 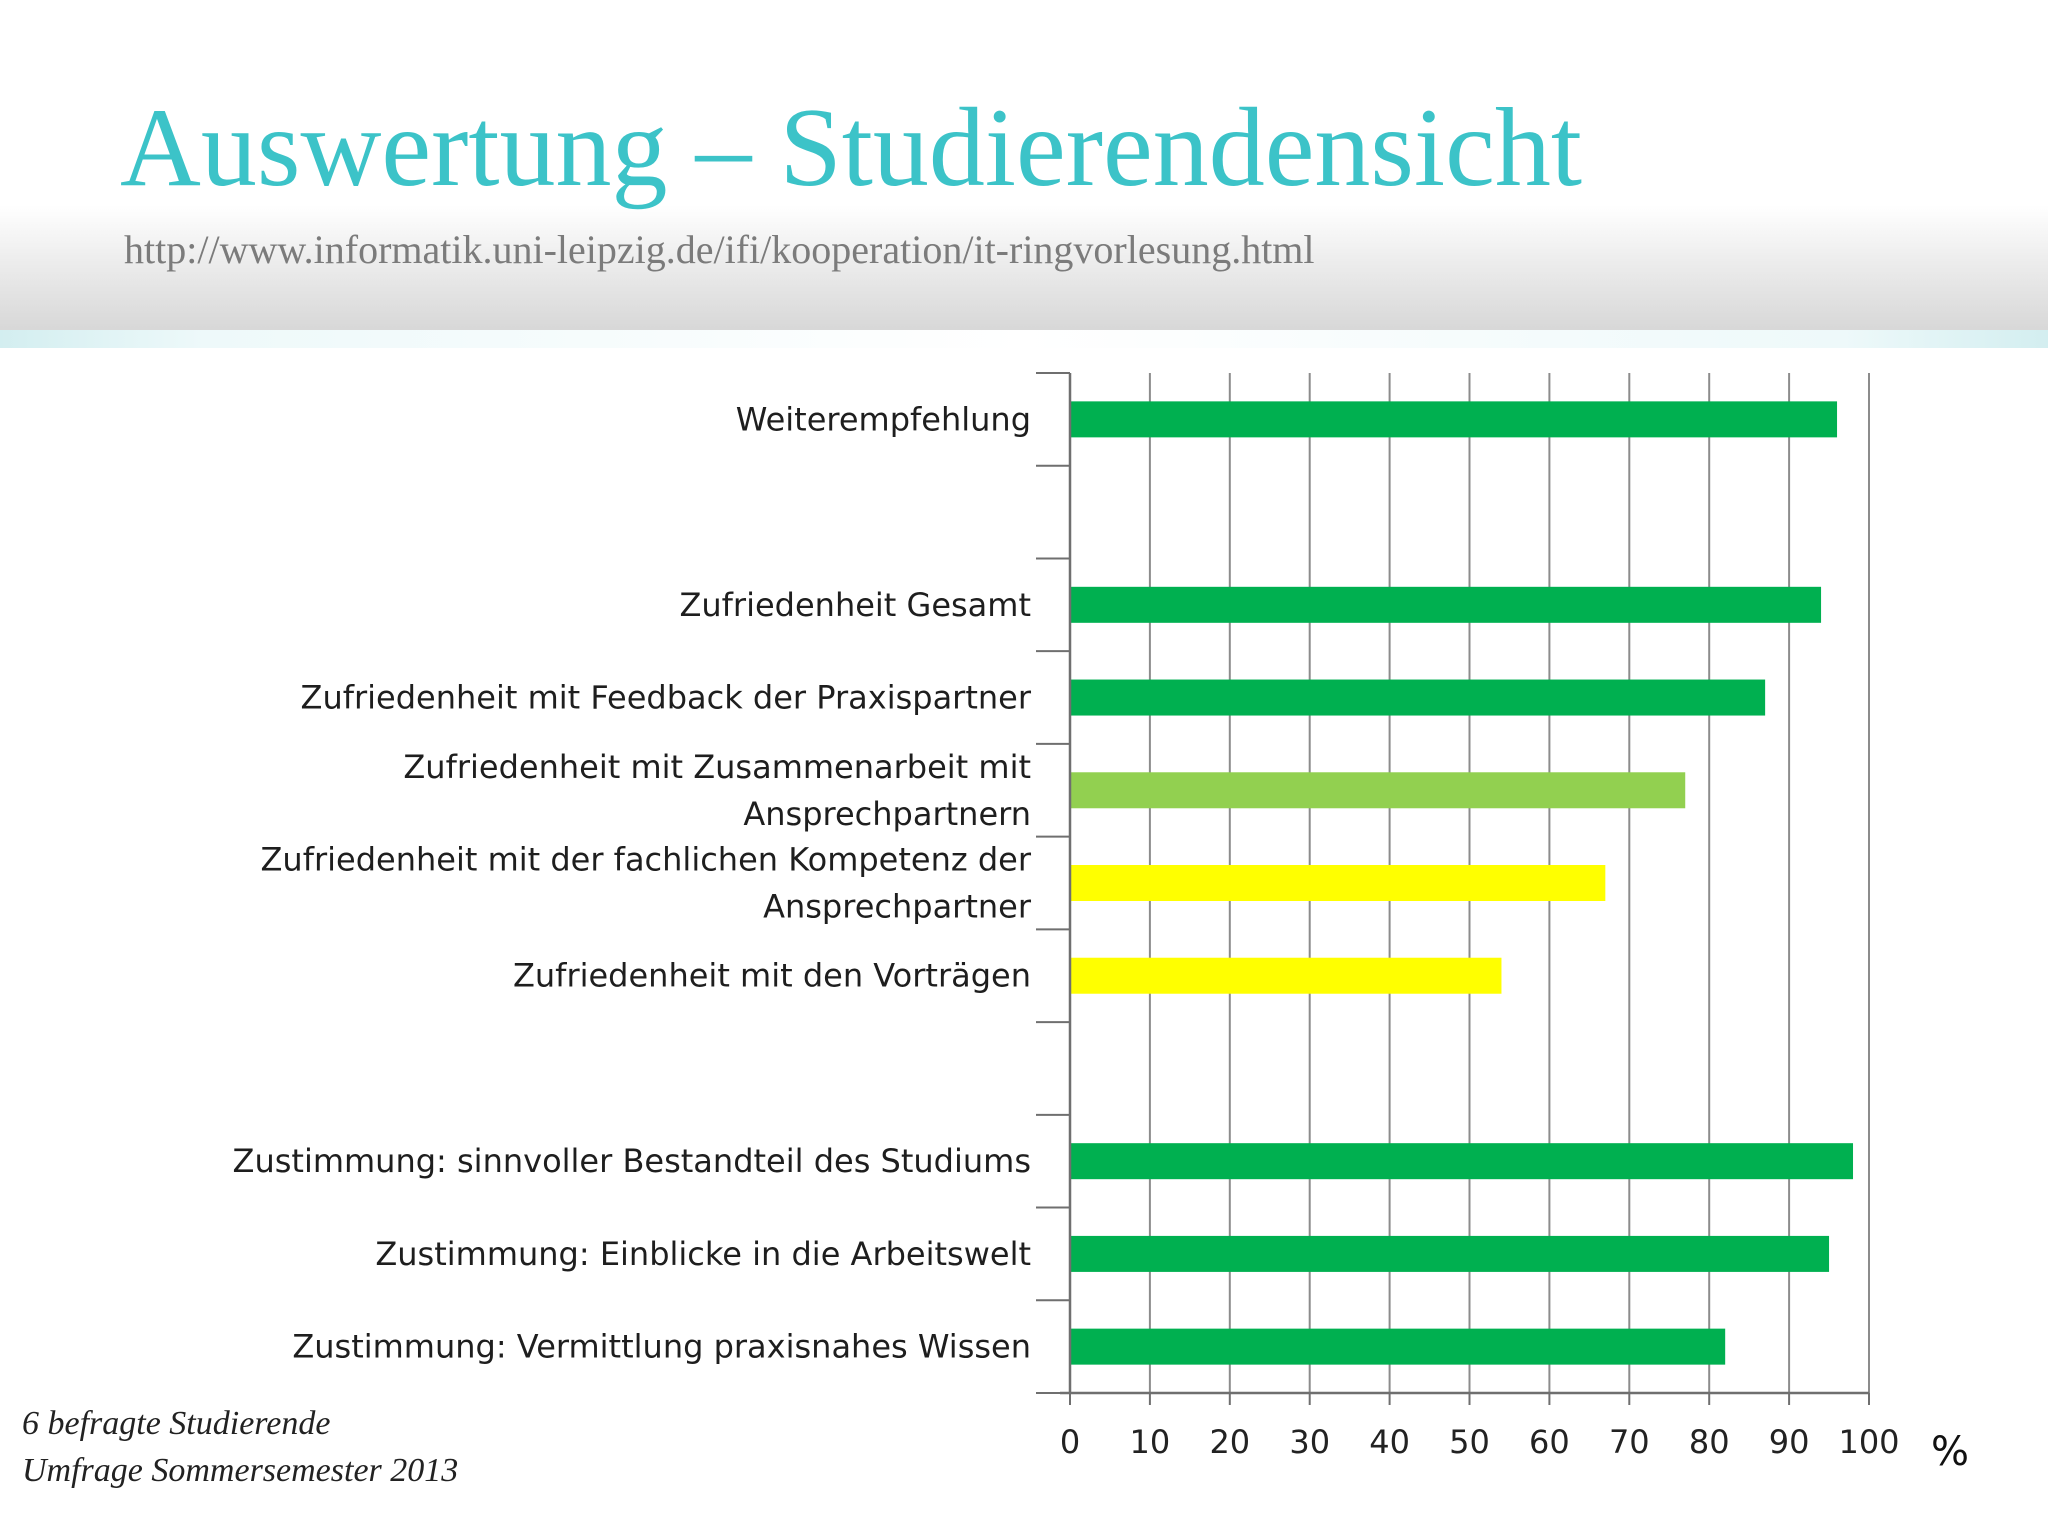 What do you see at coordinates (1150, 1442) in the screenshot?
I see `x-tick-label: 10` at bounding box center [1150, 1442].